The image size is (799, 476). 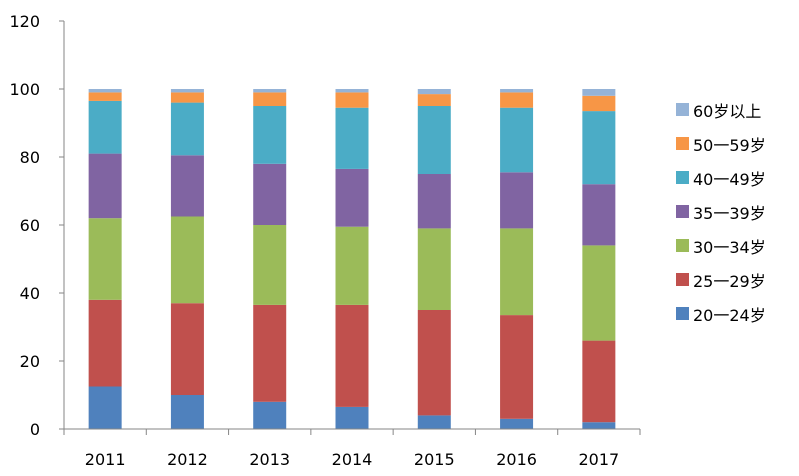 I want to click on legend-item: 30一34岁, so click(x=736, y=245).